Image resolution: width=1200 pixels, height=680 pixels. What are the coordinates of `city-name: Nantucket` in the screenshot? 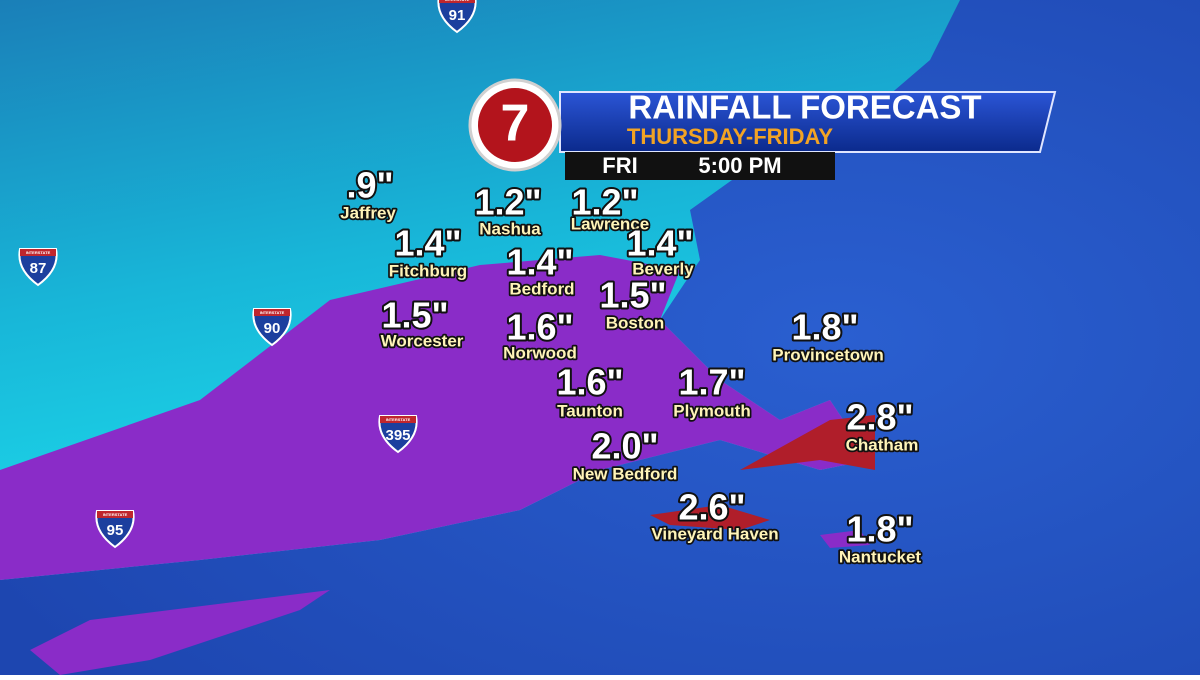 It's located at (880, 556).